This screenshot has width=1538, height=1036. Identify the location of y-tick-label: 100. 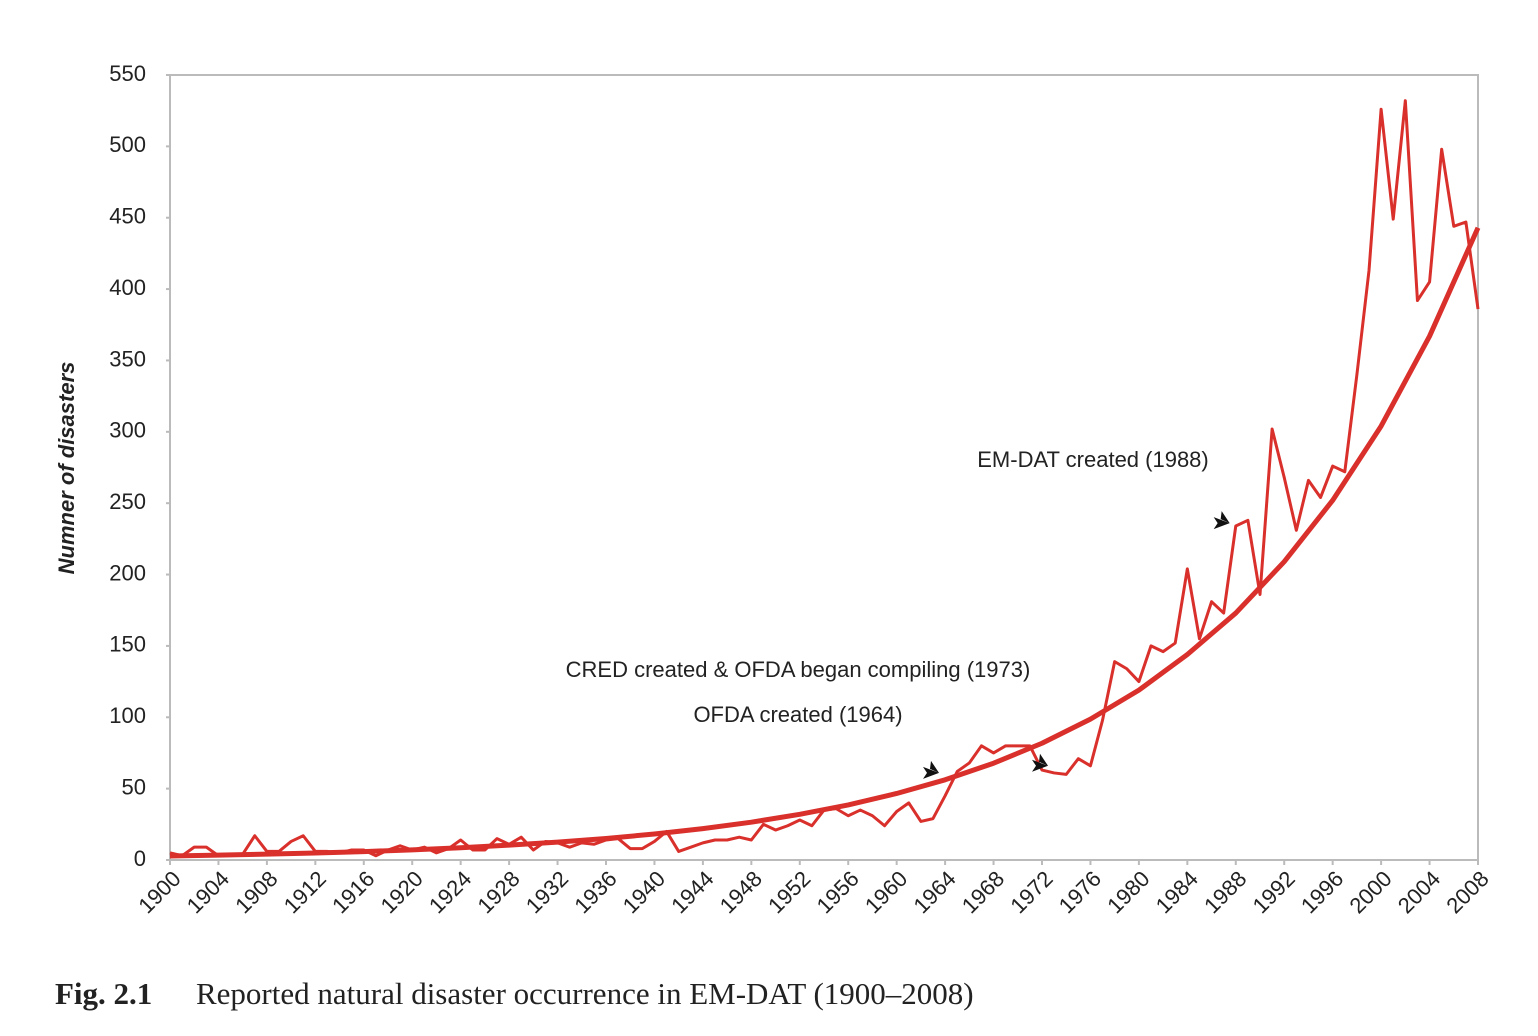
(127, 715).